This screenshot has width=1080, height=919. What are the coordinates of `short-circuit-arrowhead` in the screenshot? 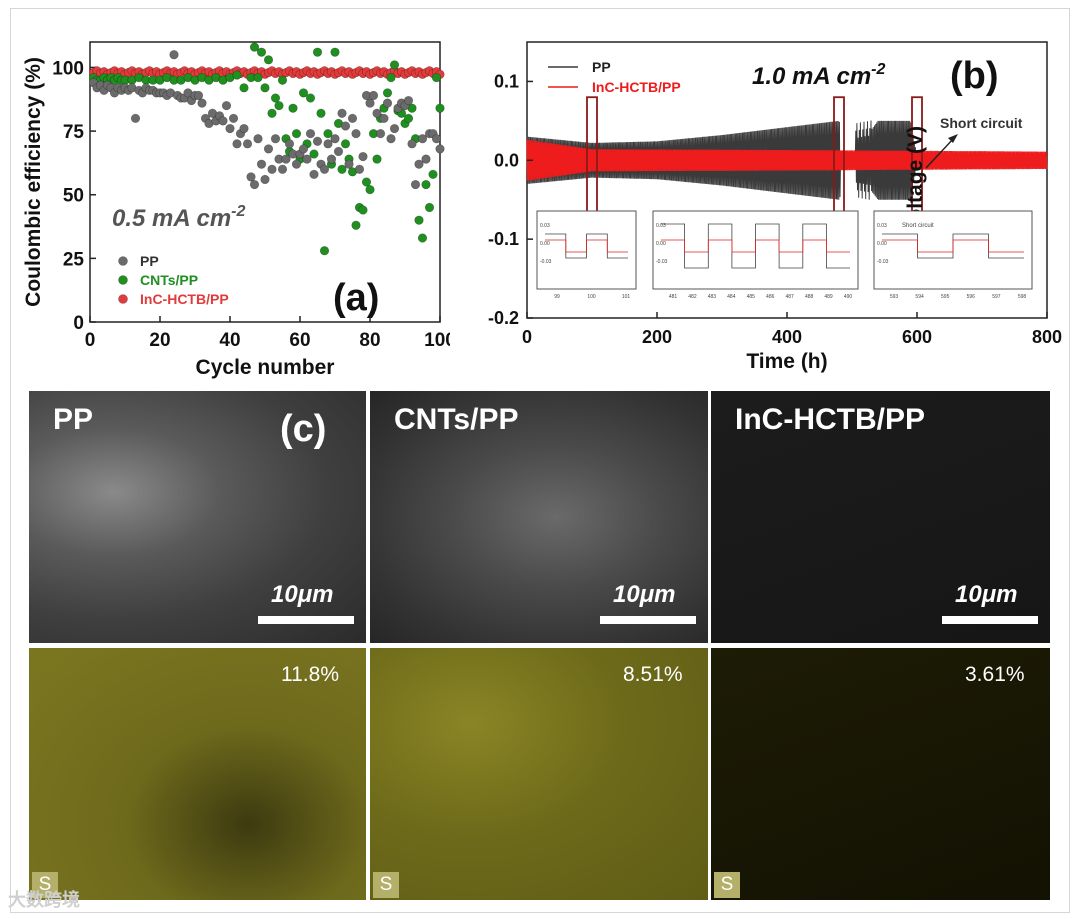 It's located at (953, 138).